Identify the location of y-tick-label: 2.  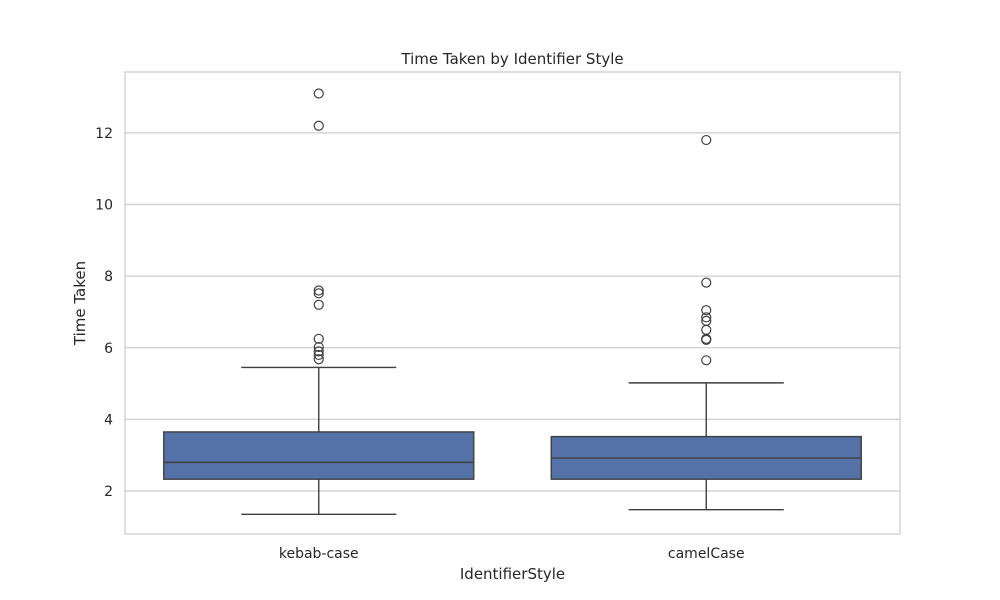
(108, 492).